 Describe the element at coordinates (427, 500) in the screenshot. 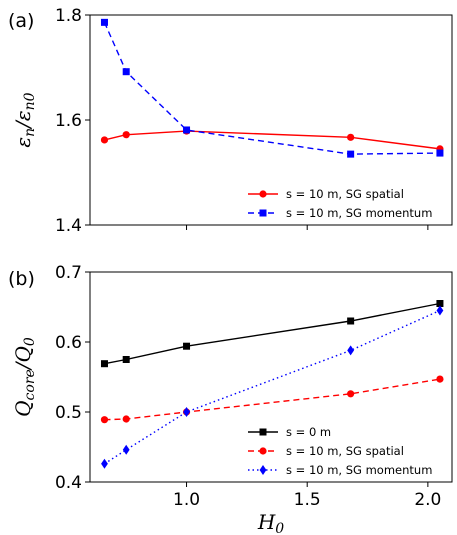

I see `x-tick-label: 2.0` at that location.